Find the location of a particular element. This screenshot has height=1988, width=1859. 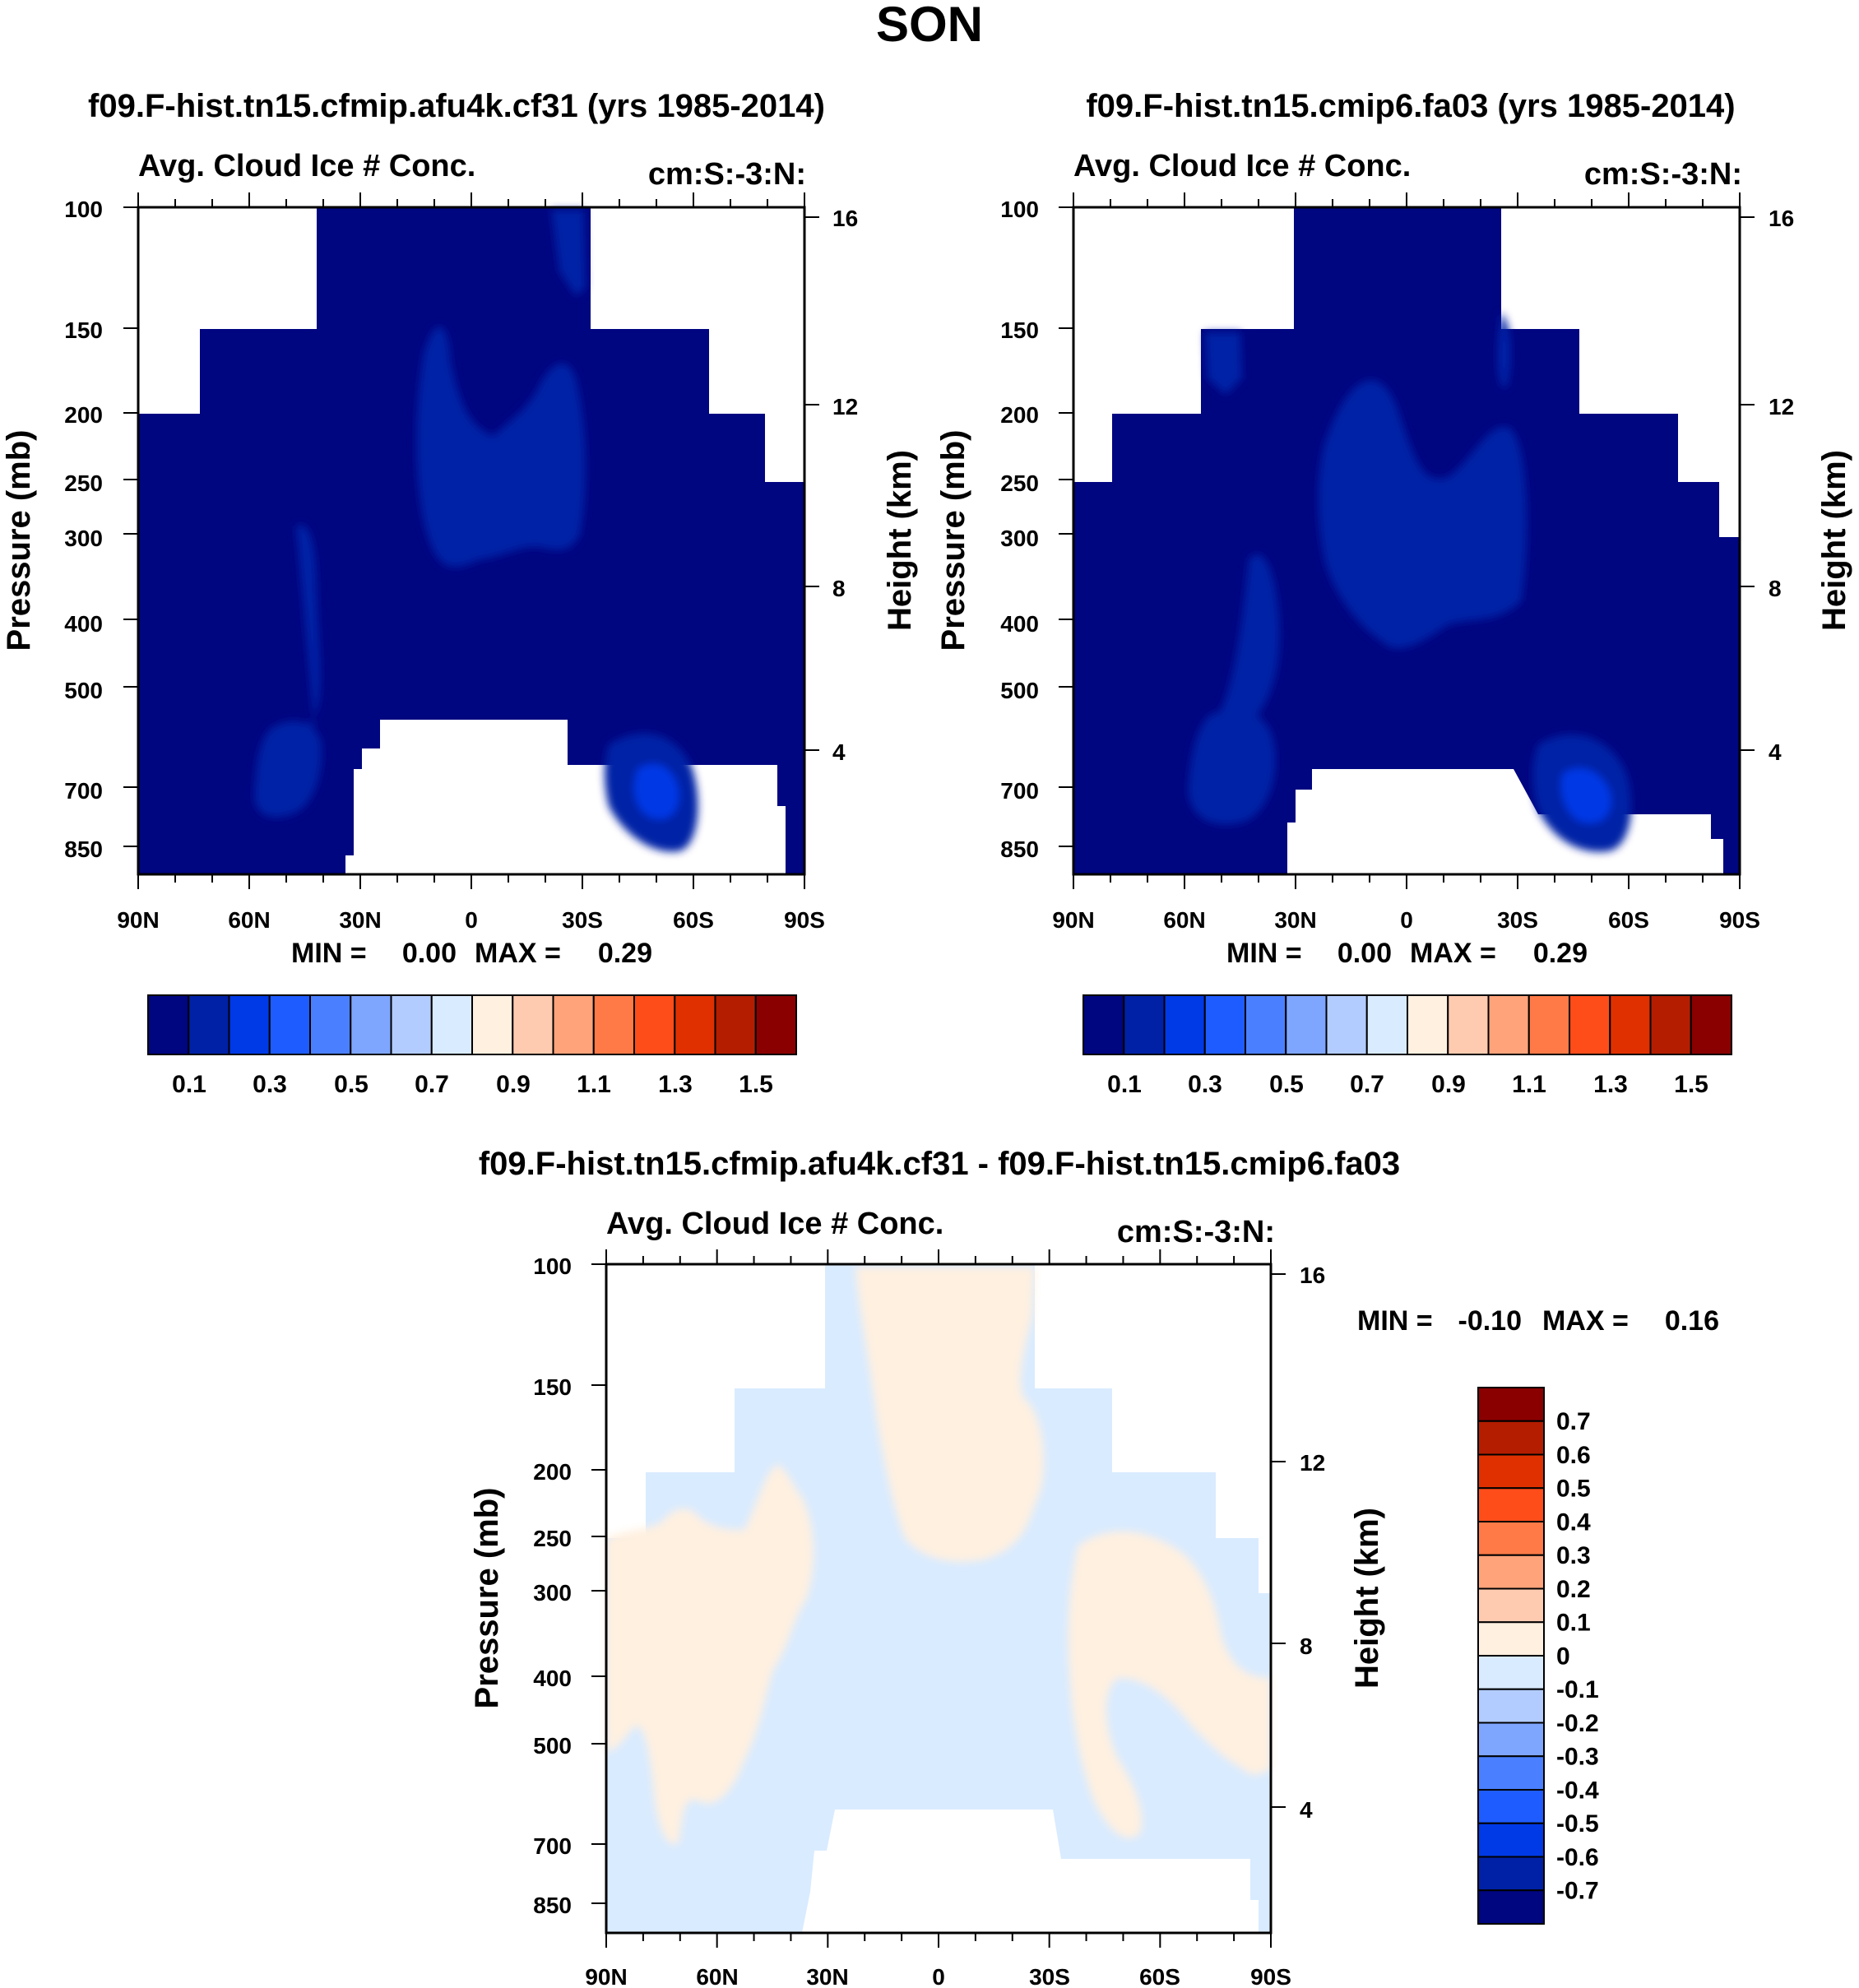

contour-level-pos is located at coordinates (1169, 1685).